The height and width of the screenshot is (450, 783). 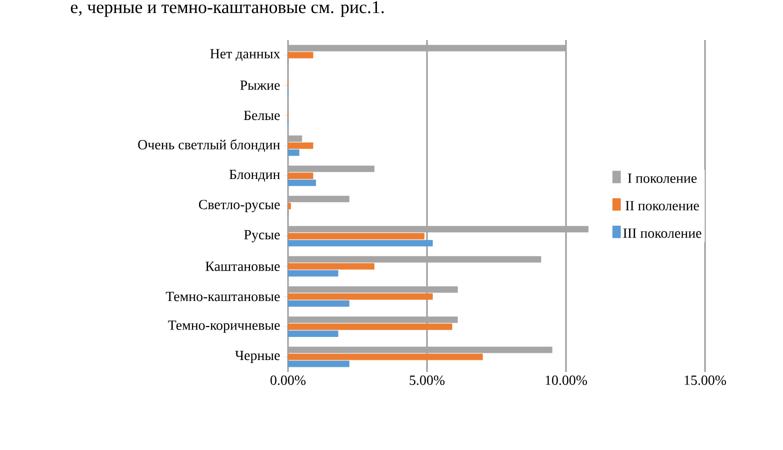 What do you see at coordinates (254, 176) in the screenshot?
I see `y-tick-label: Блондин` at bounding box center [254, 176].